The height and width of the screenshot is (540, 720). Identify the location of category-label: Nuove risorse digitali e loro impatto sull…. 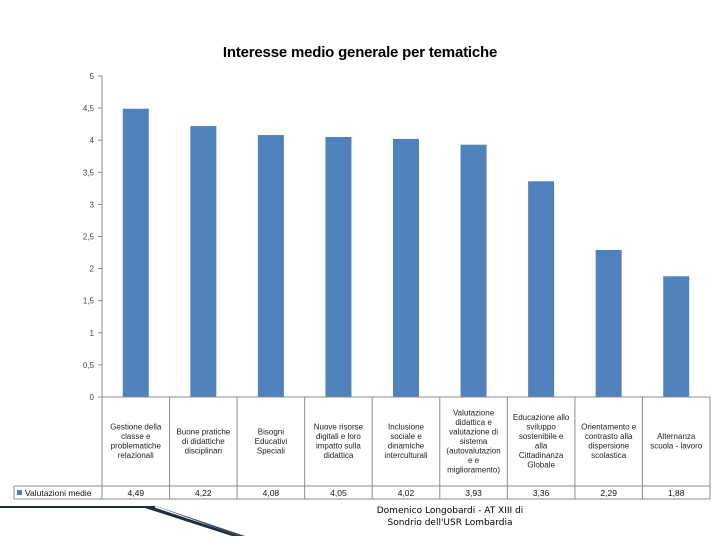
(339, 442).